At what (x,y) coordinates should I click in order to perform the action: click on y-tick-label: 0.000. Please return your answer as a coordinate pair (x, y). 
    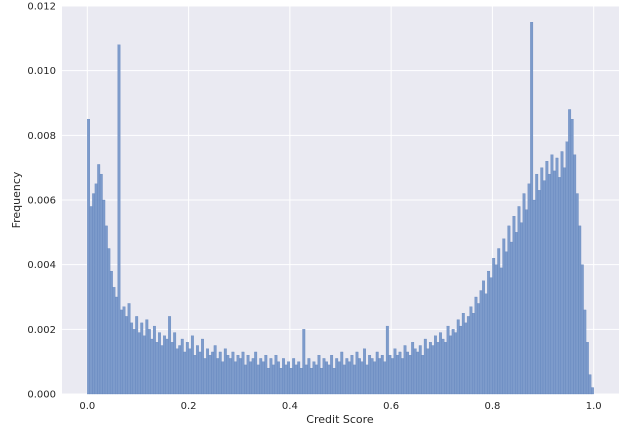
    Looking at the image, I should click on (41, 395).